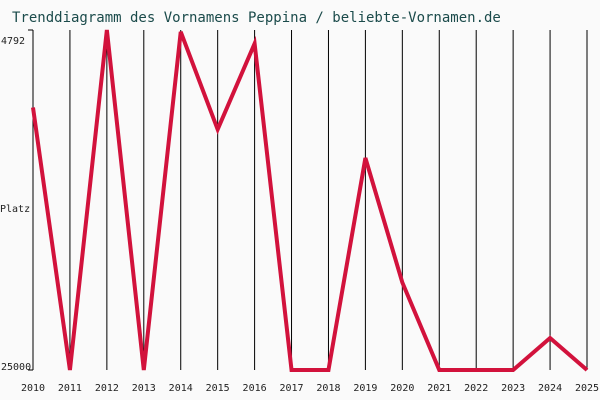 The height and width of the screenshot is (400, 600). Describe the element at coordinates (439, 388) in the screenshot. I see `x-tick-label: 2021` at that location.